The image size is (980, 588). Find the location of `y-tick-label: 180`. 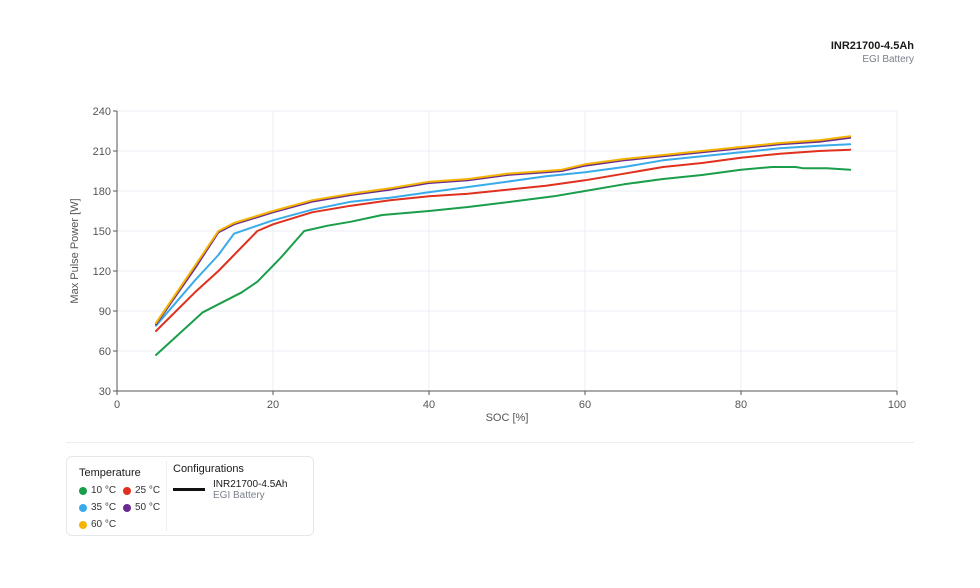

y-tick-label: 180 is located at coordinates (102, 192).